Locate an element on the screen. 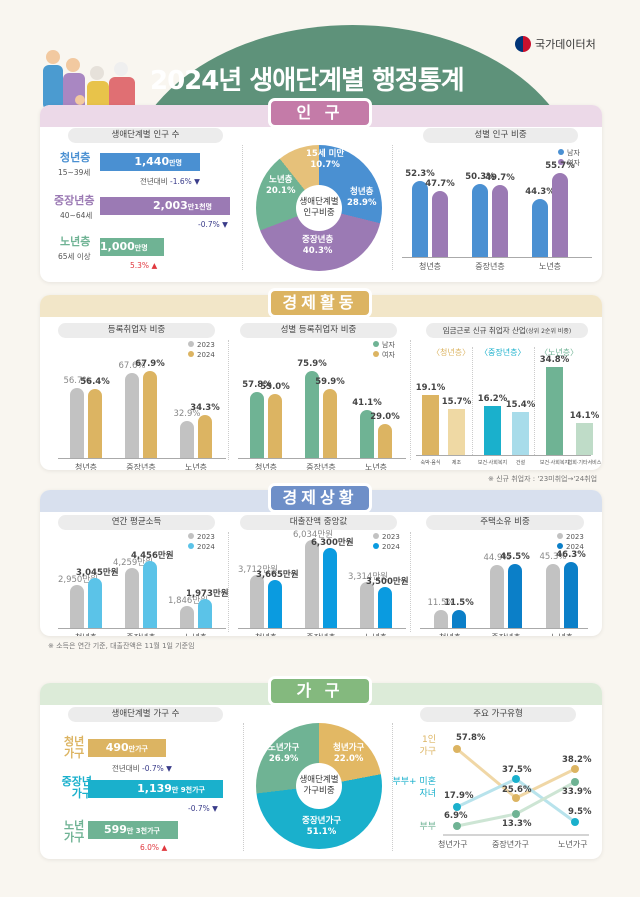 The image size is (640, 897). chart-title: 생애단계별 가구 수 is located at coordinates (145, 714).